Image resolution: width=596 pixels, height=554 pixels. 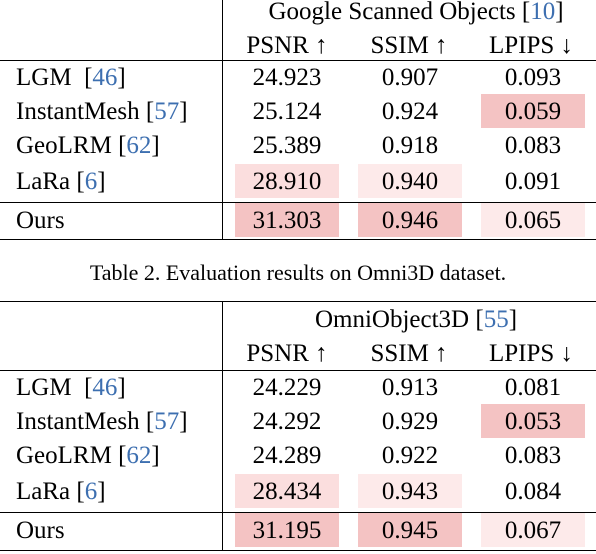 I want to click on psnr-cell: 24.229, so click(x=287, y=387).